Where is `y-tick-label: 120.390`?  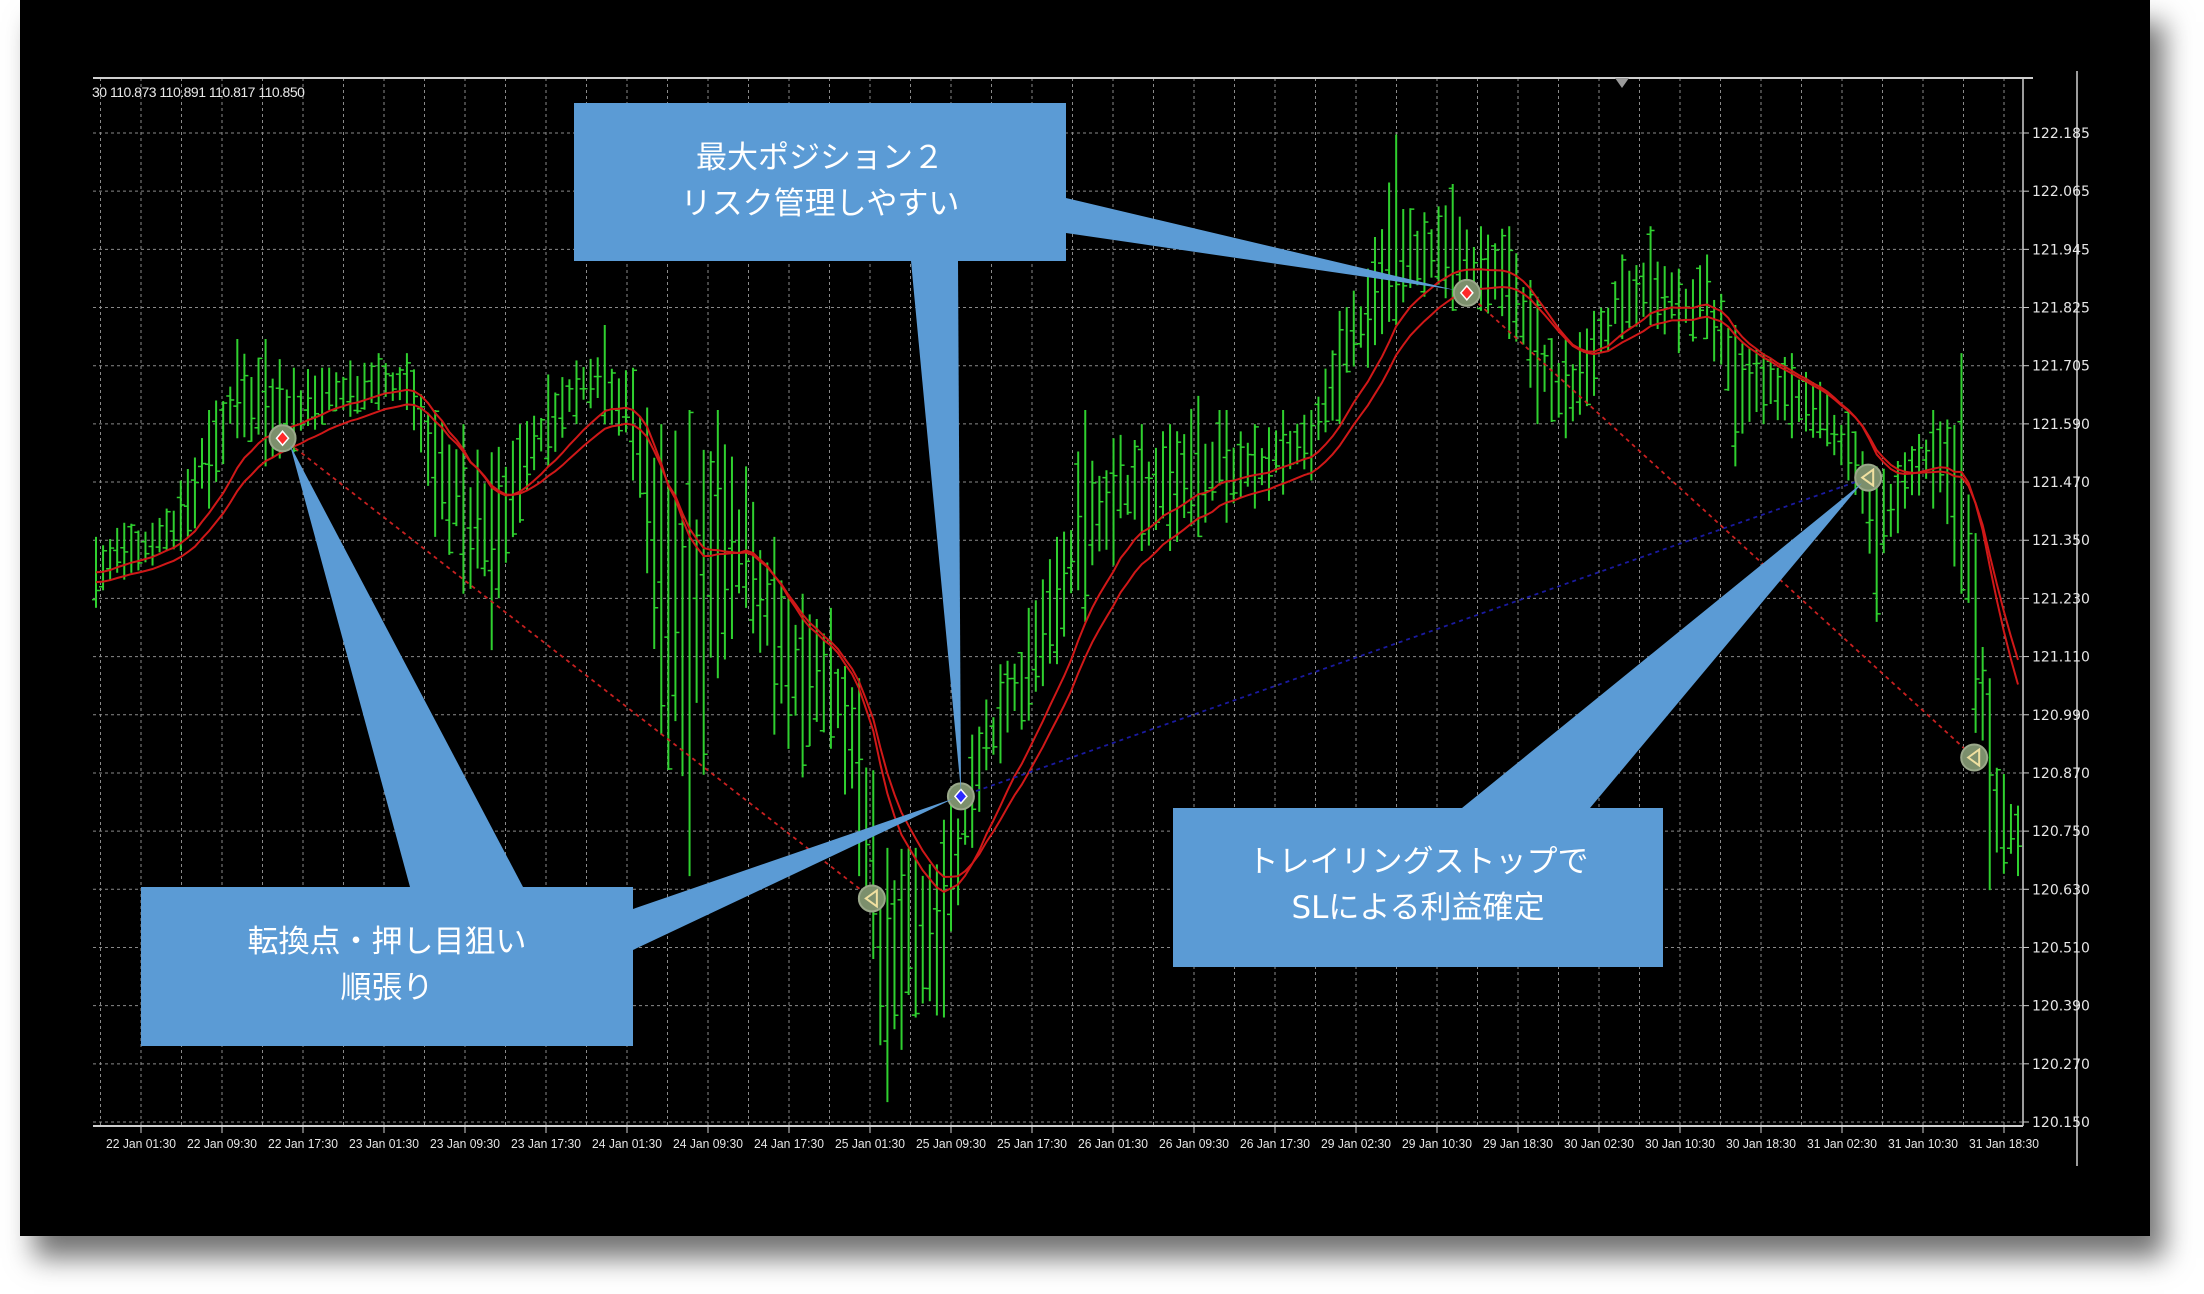
y-tick-label: 120.390 is located at coordinates (2061, 1007).